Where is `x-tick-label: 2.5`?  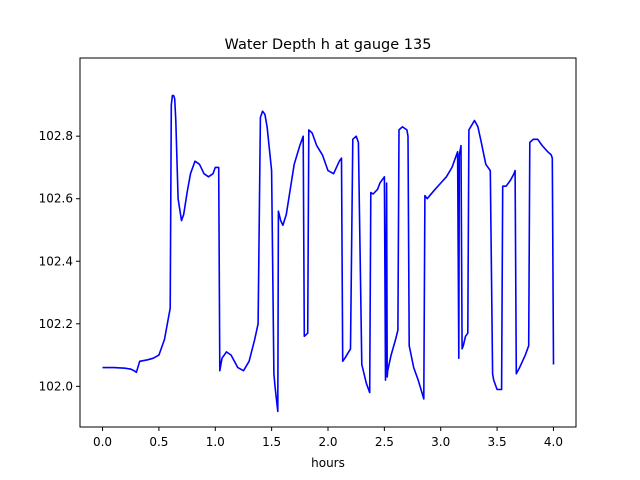 x-tick-label: 2.5 is located at coordinates (384, 442).